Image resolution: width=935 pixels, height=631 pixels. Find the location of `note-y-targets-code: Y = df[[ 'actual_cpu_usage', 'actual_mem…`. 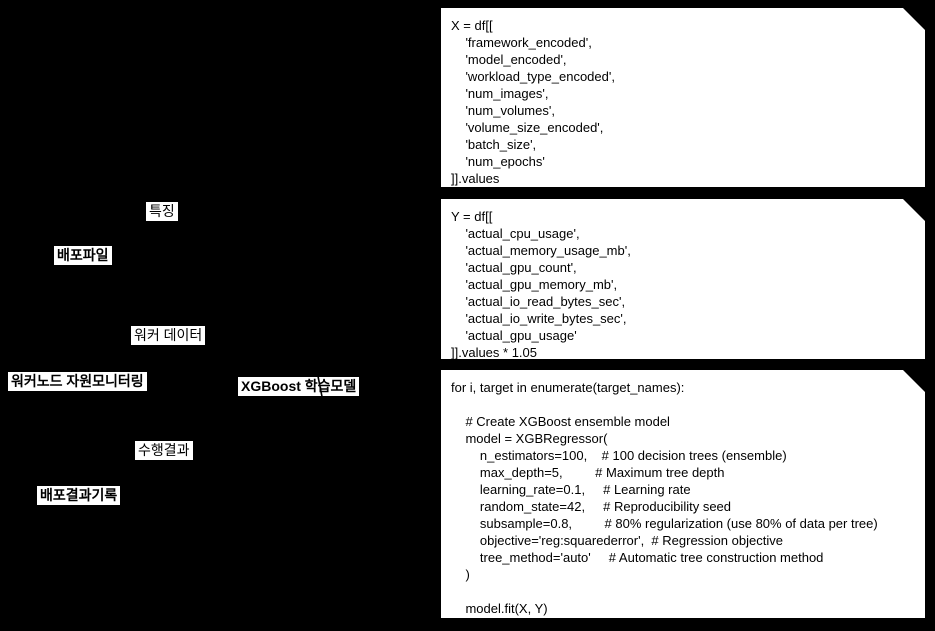

note-y-targets-code: Y = df[[ 'actual_cpu_usage', 'actual_mem… is located at coordinates (683, 279).